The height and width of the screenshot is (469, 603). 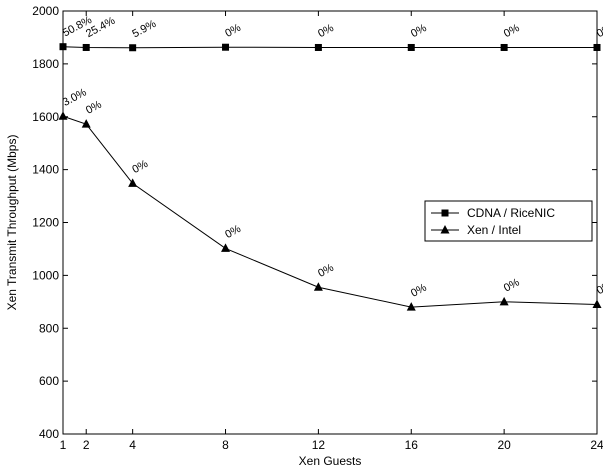 I want to click on y-tick-label: 1400, so click(x=45, y=170).